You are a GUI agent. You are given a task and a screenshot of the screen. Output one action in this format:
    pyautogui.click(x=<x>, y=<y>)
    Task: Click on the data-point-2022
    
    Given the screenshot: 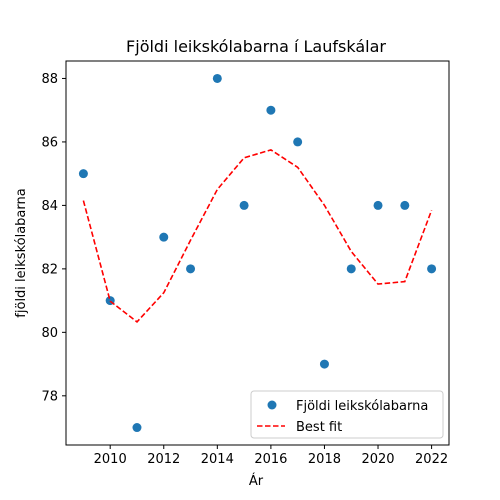 What is the action you would take?
    pyautogui.click(x=432, y=269)
    